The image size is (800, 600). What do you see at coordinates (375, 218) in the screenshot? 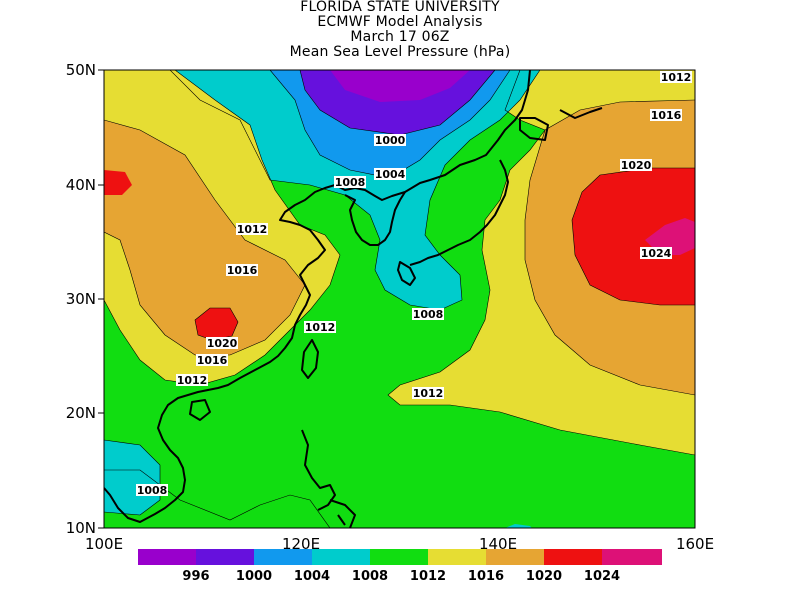
I see `coast-korea` at bounding box center [375, 218].